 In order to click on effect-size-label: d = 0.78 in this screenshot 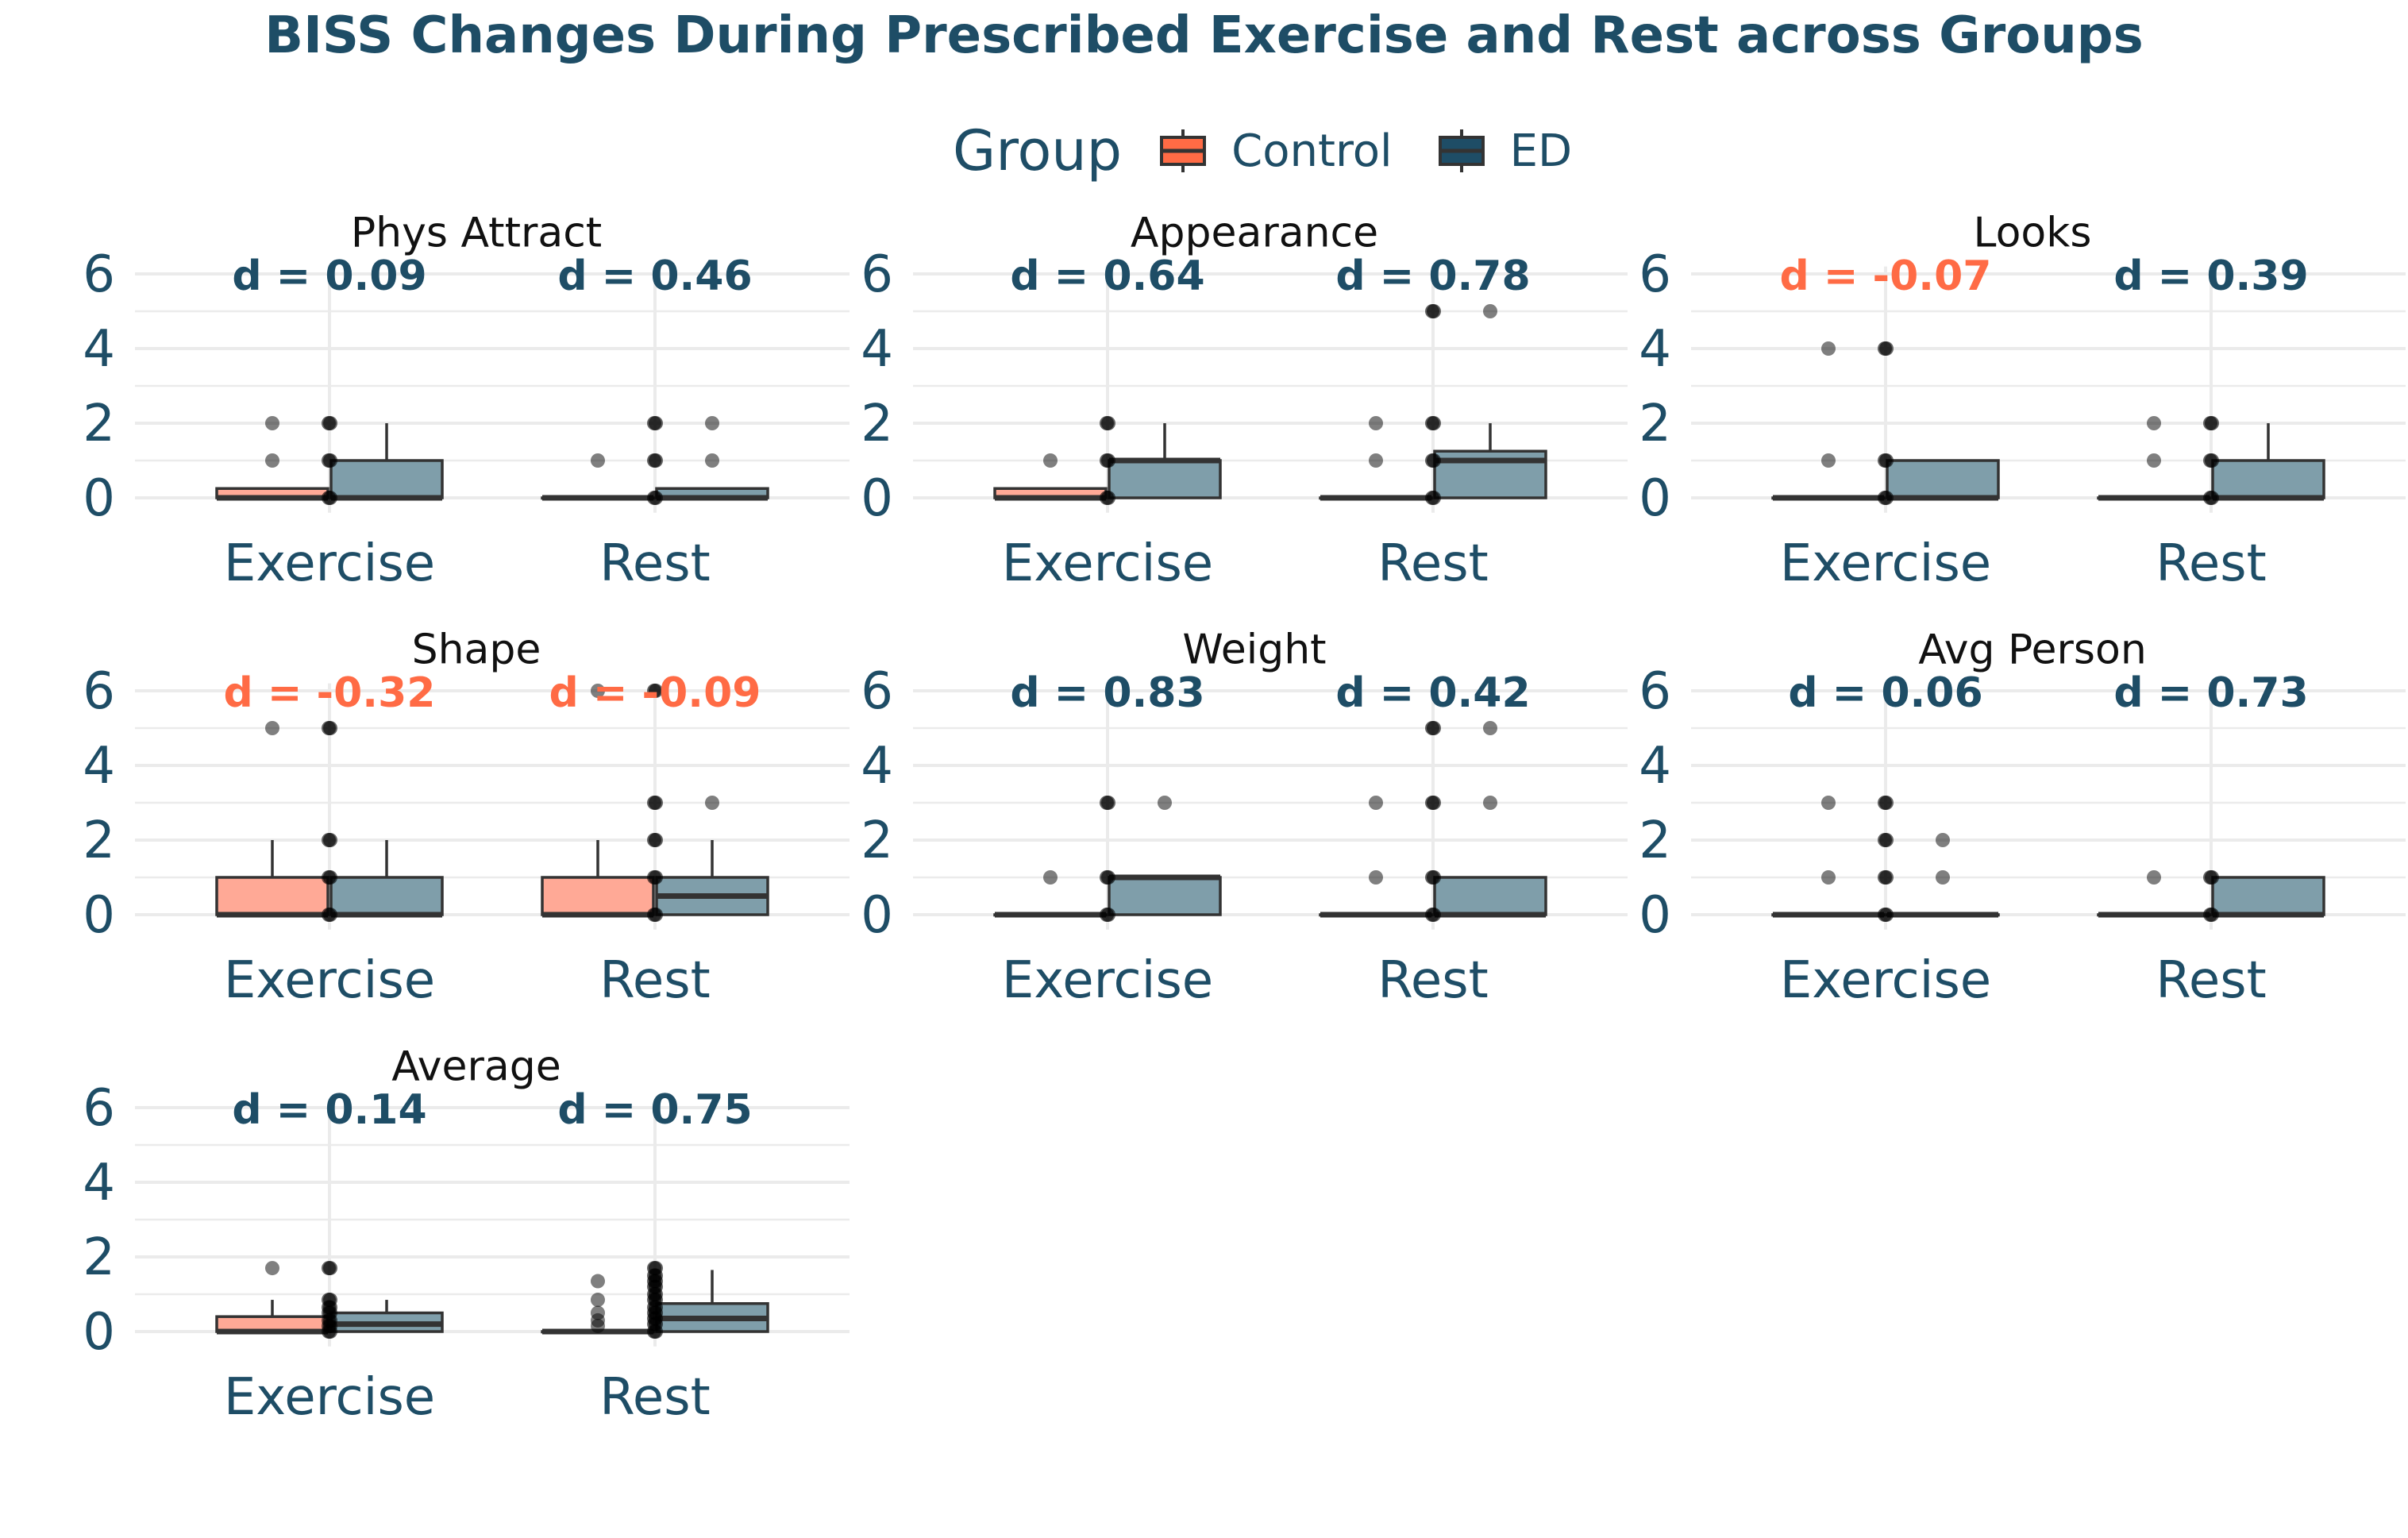, I will do `click(1432, 276)`.